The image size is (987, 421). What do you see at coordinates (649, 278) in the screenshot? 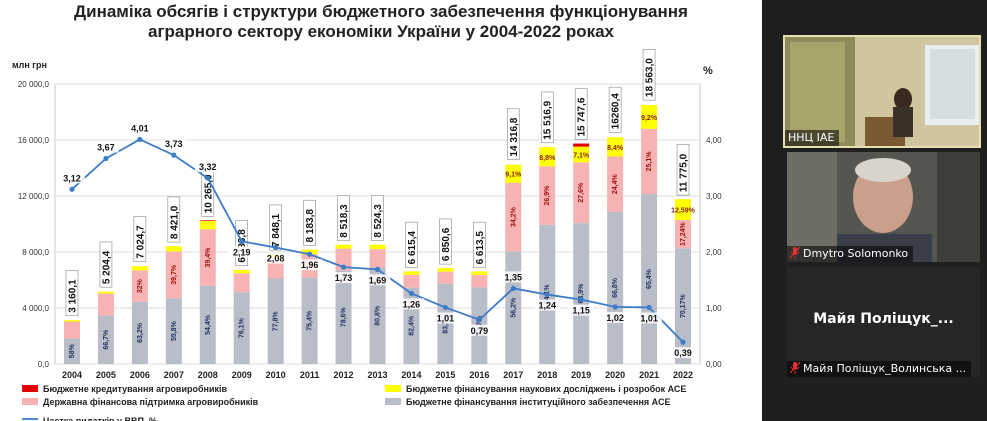
I see `segment-share-label: 65,4%` at bounding box center [649, 278].